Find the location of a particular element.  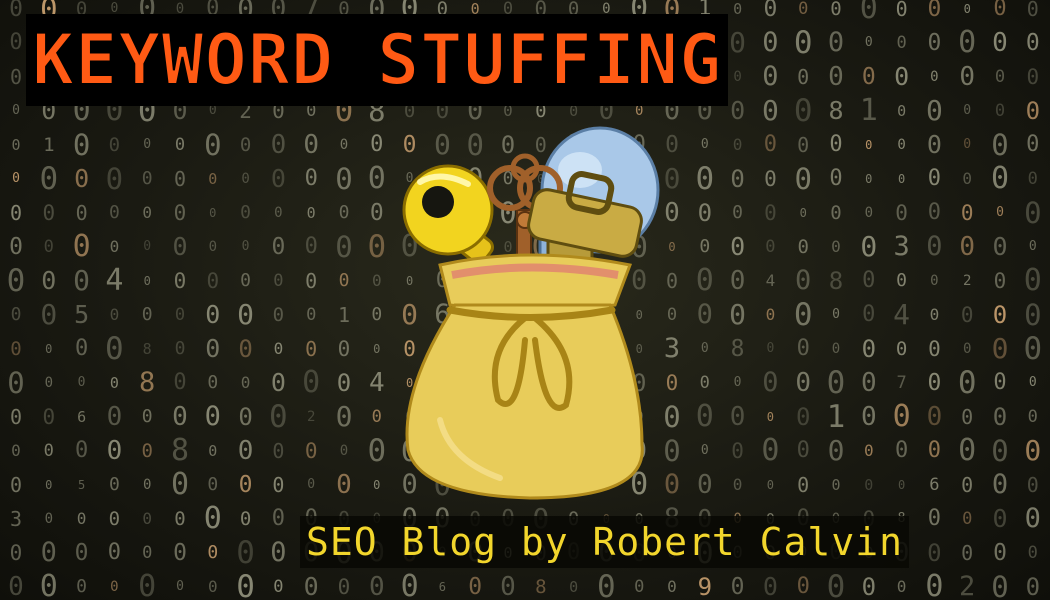

gold-key-icon is located at coordinates (448, 214).